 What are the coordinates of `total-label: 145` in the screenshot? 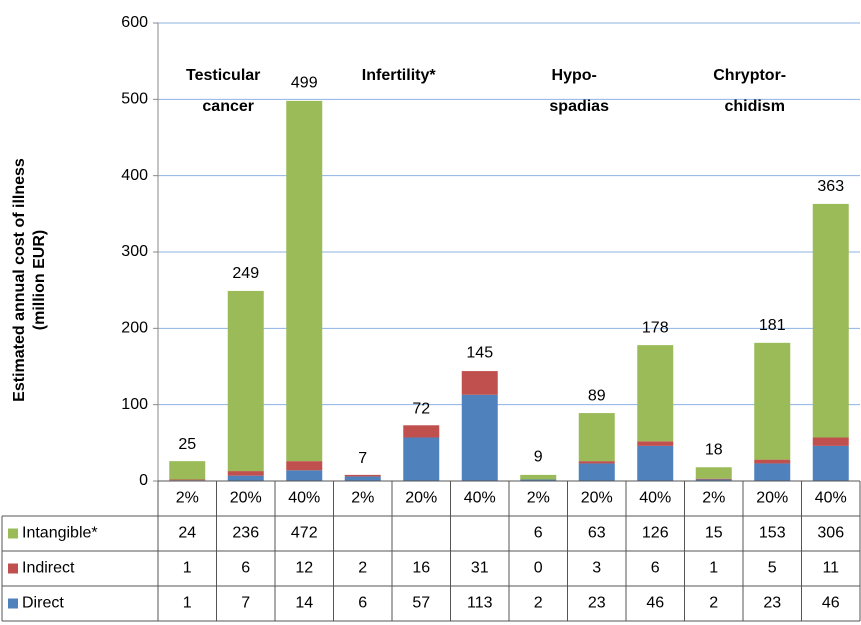 It's located at (479, 353).